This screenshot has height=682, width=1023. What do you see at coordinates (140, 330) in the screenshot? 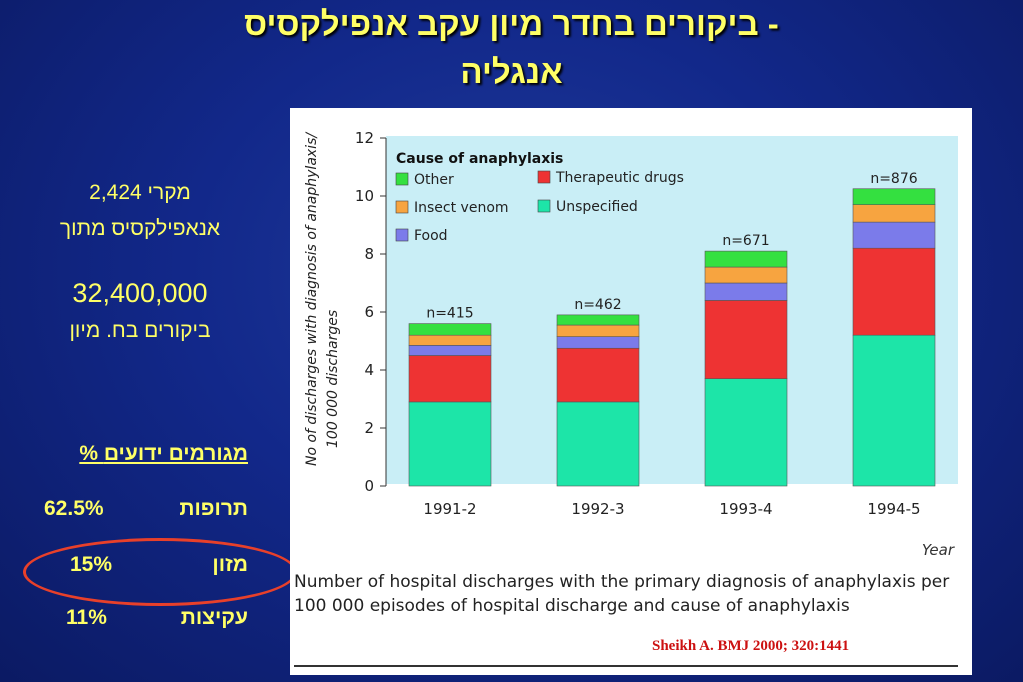
I see `visits-desc: ביקורים בח. מיון` at bounding box center [140, 330].